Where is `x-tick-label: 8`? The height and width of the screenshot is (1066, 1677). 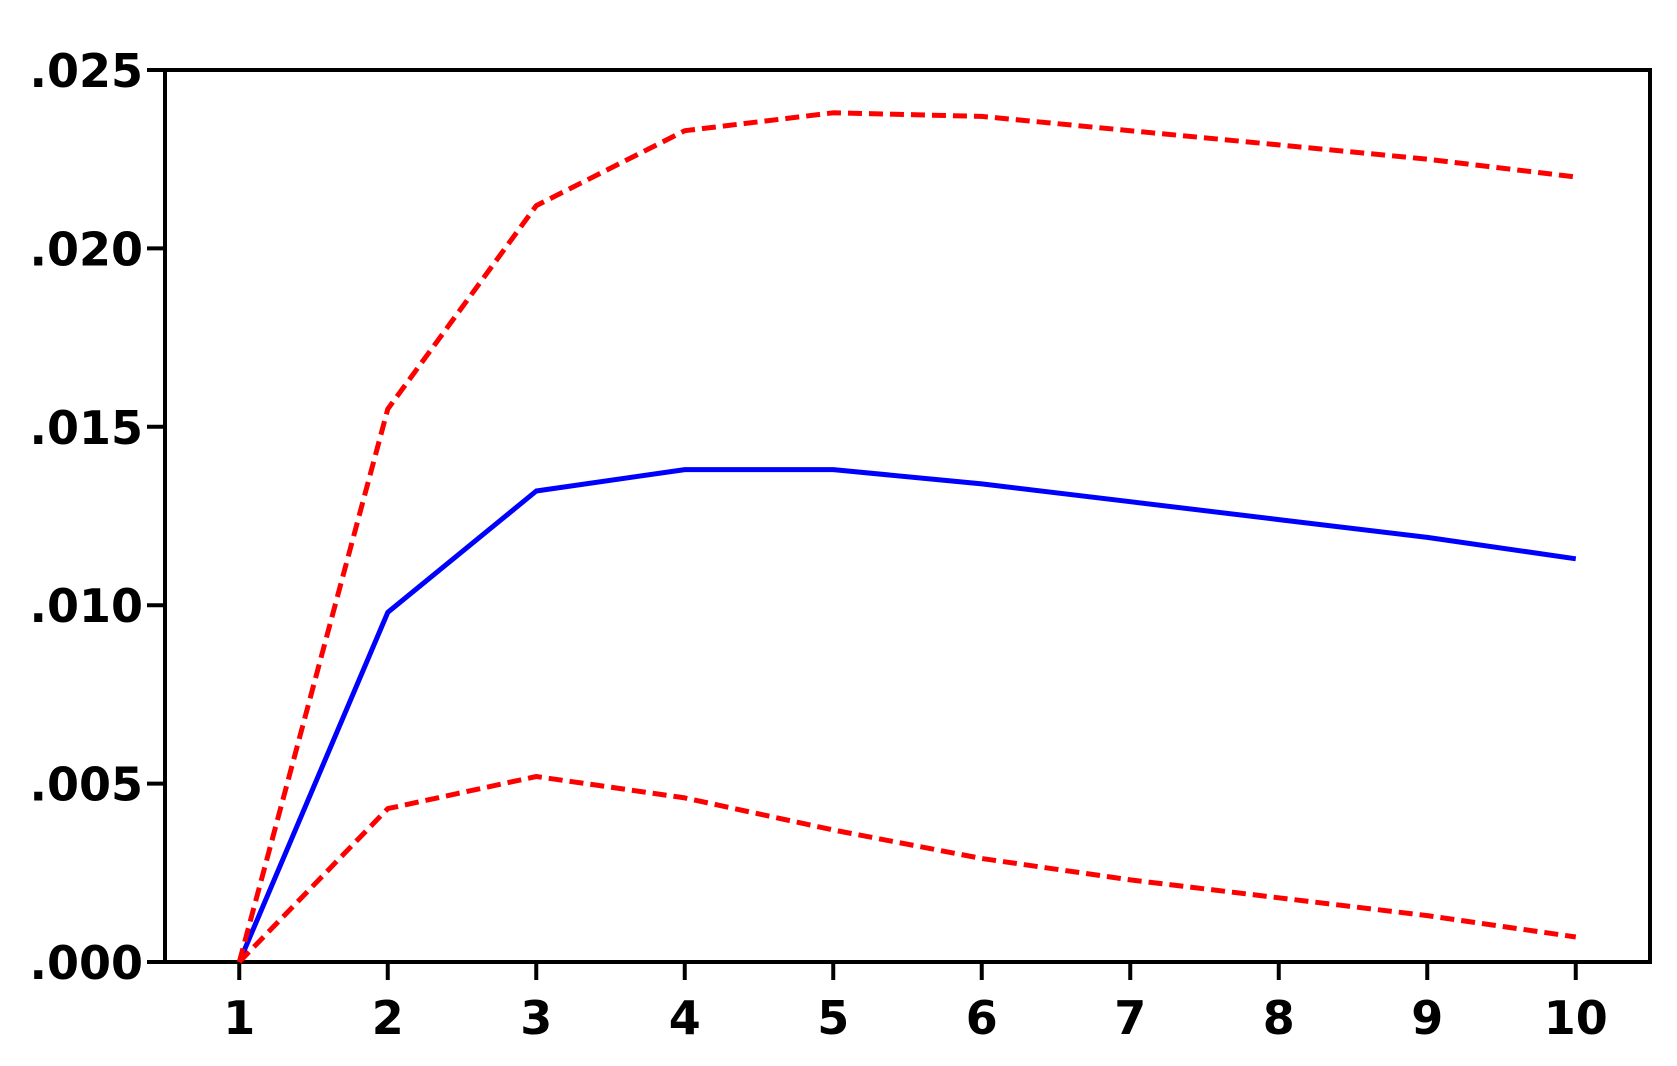
x-tick-label: 8 is located at coordinates (1279, 1018).